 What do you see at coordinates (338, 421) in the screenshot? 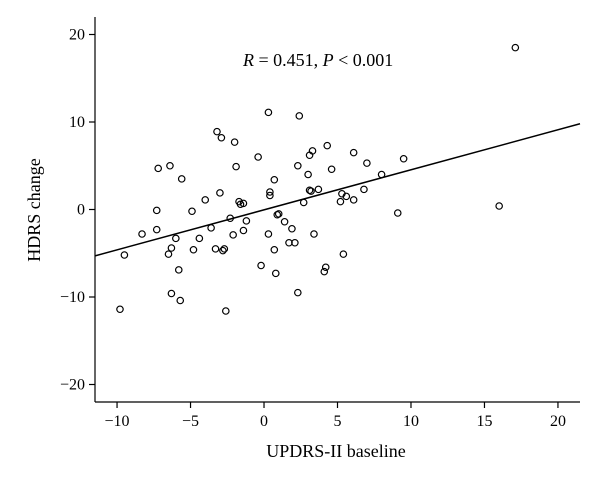
I see `x-tick-label: 5` at bounding box center [338, 421].